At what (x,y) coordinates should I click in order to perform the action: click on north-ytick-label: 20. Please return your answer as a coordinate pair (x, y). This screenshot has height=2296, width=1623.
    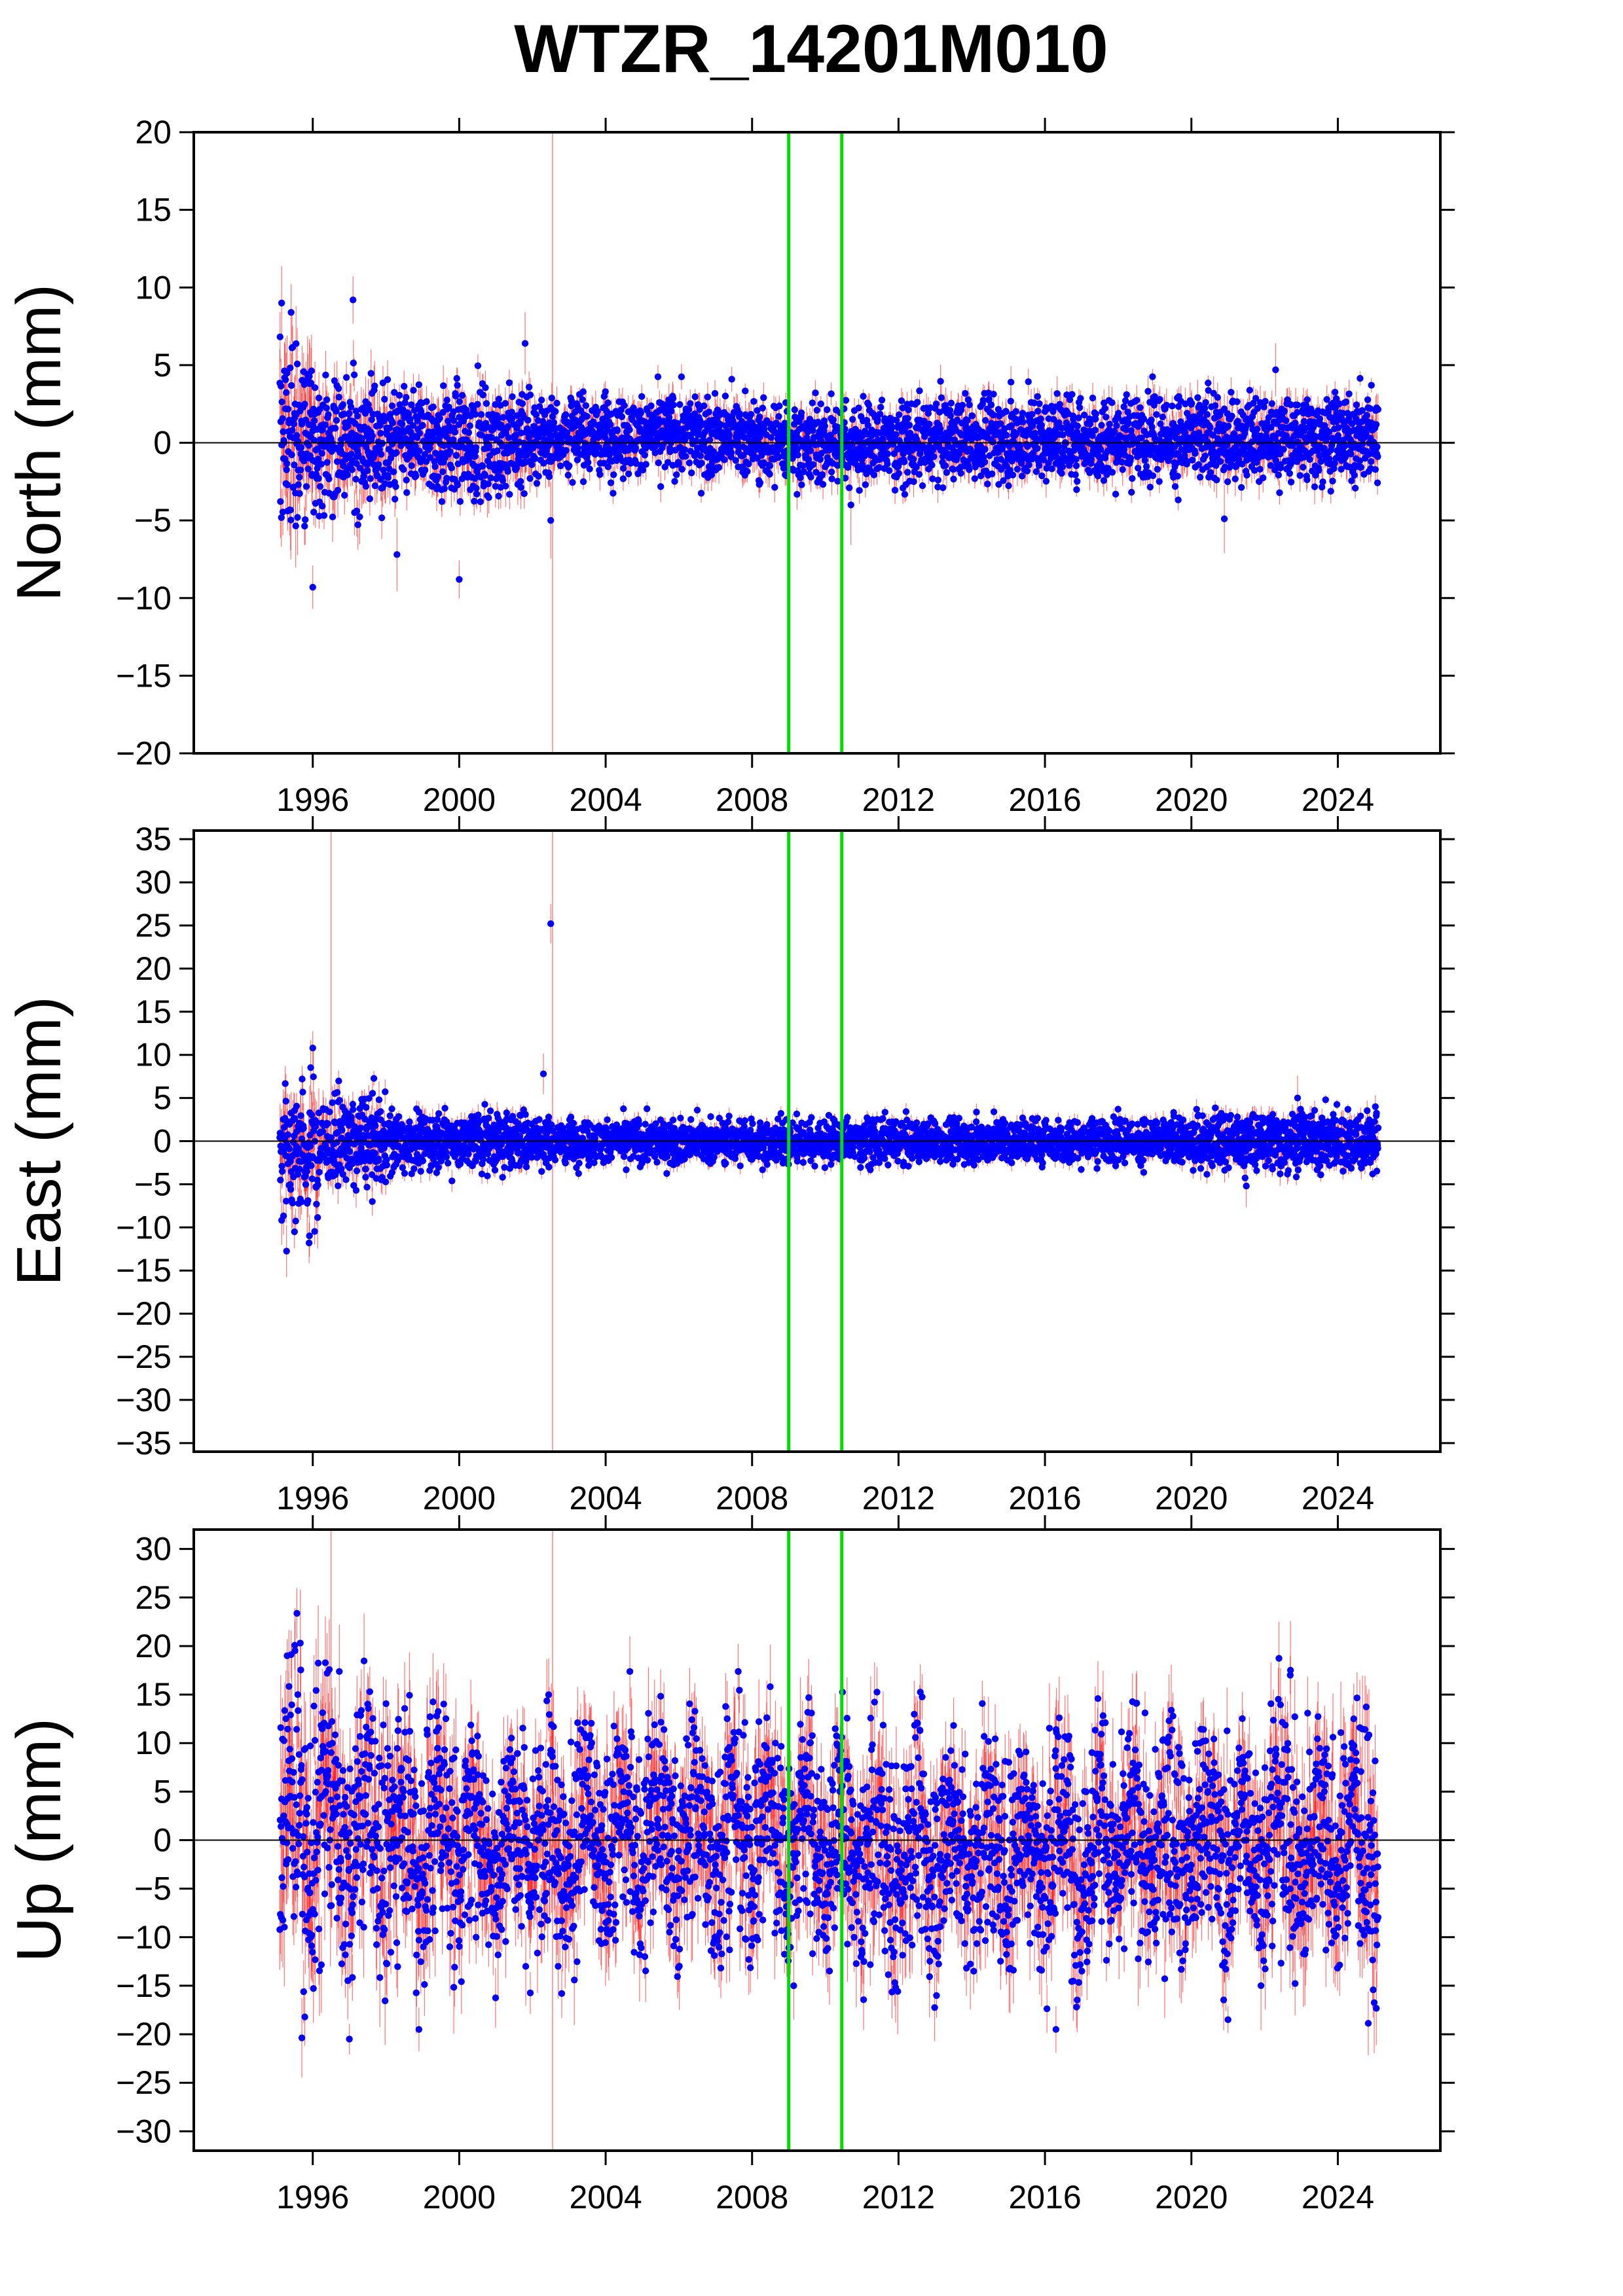
    Looking at the image, I should click on (153, 132).